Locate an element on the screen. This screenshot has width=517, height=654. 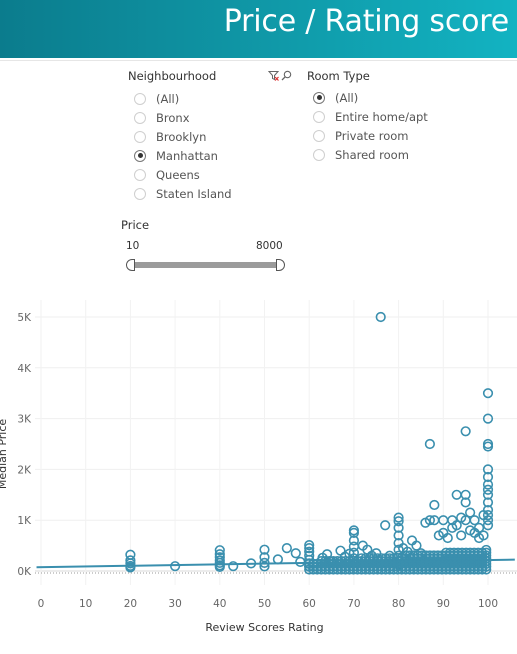
room-type-option: Shared room is located at coordinates (370, 154).